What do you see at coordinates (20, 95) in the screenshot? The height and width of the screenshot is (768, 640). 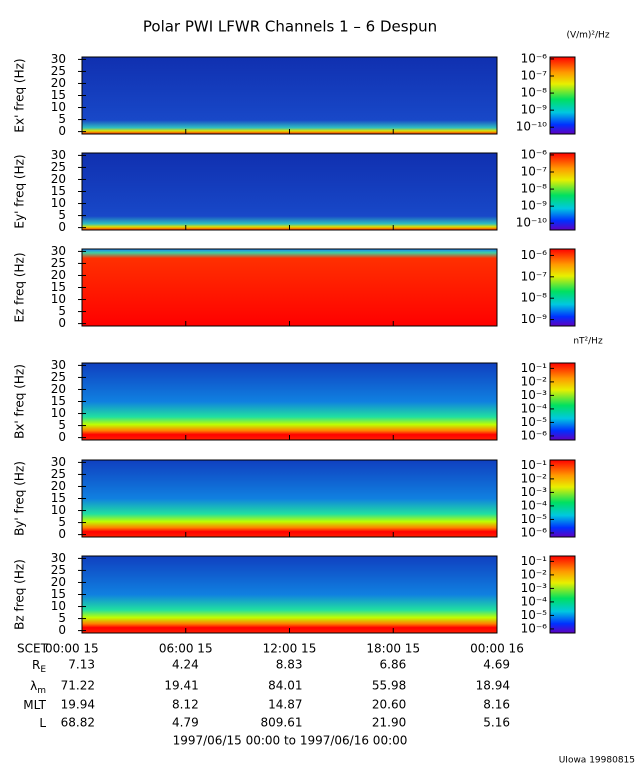 I see `y-axis-label: Ex' freq (Hz)` at bounding box center [20, 95].